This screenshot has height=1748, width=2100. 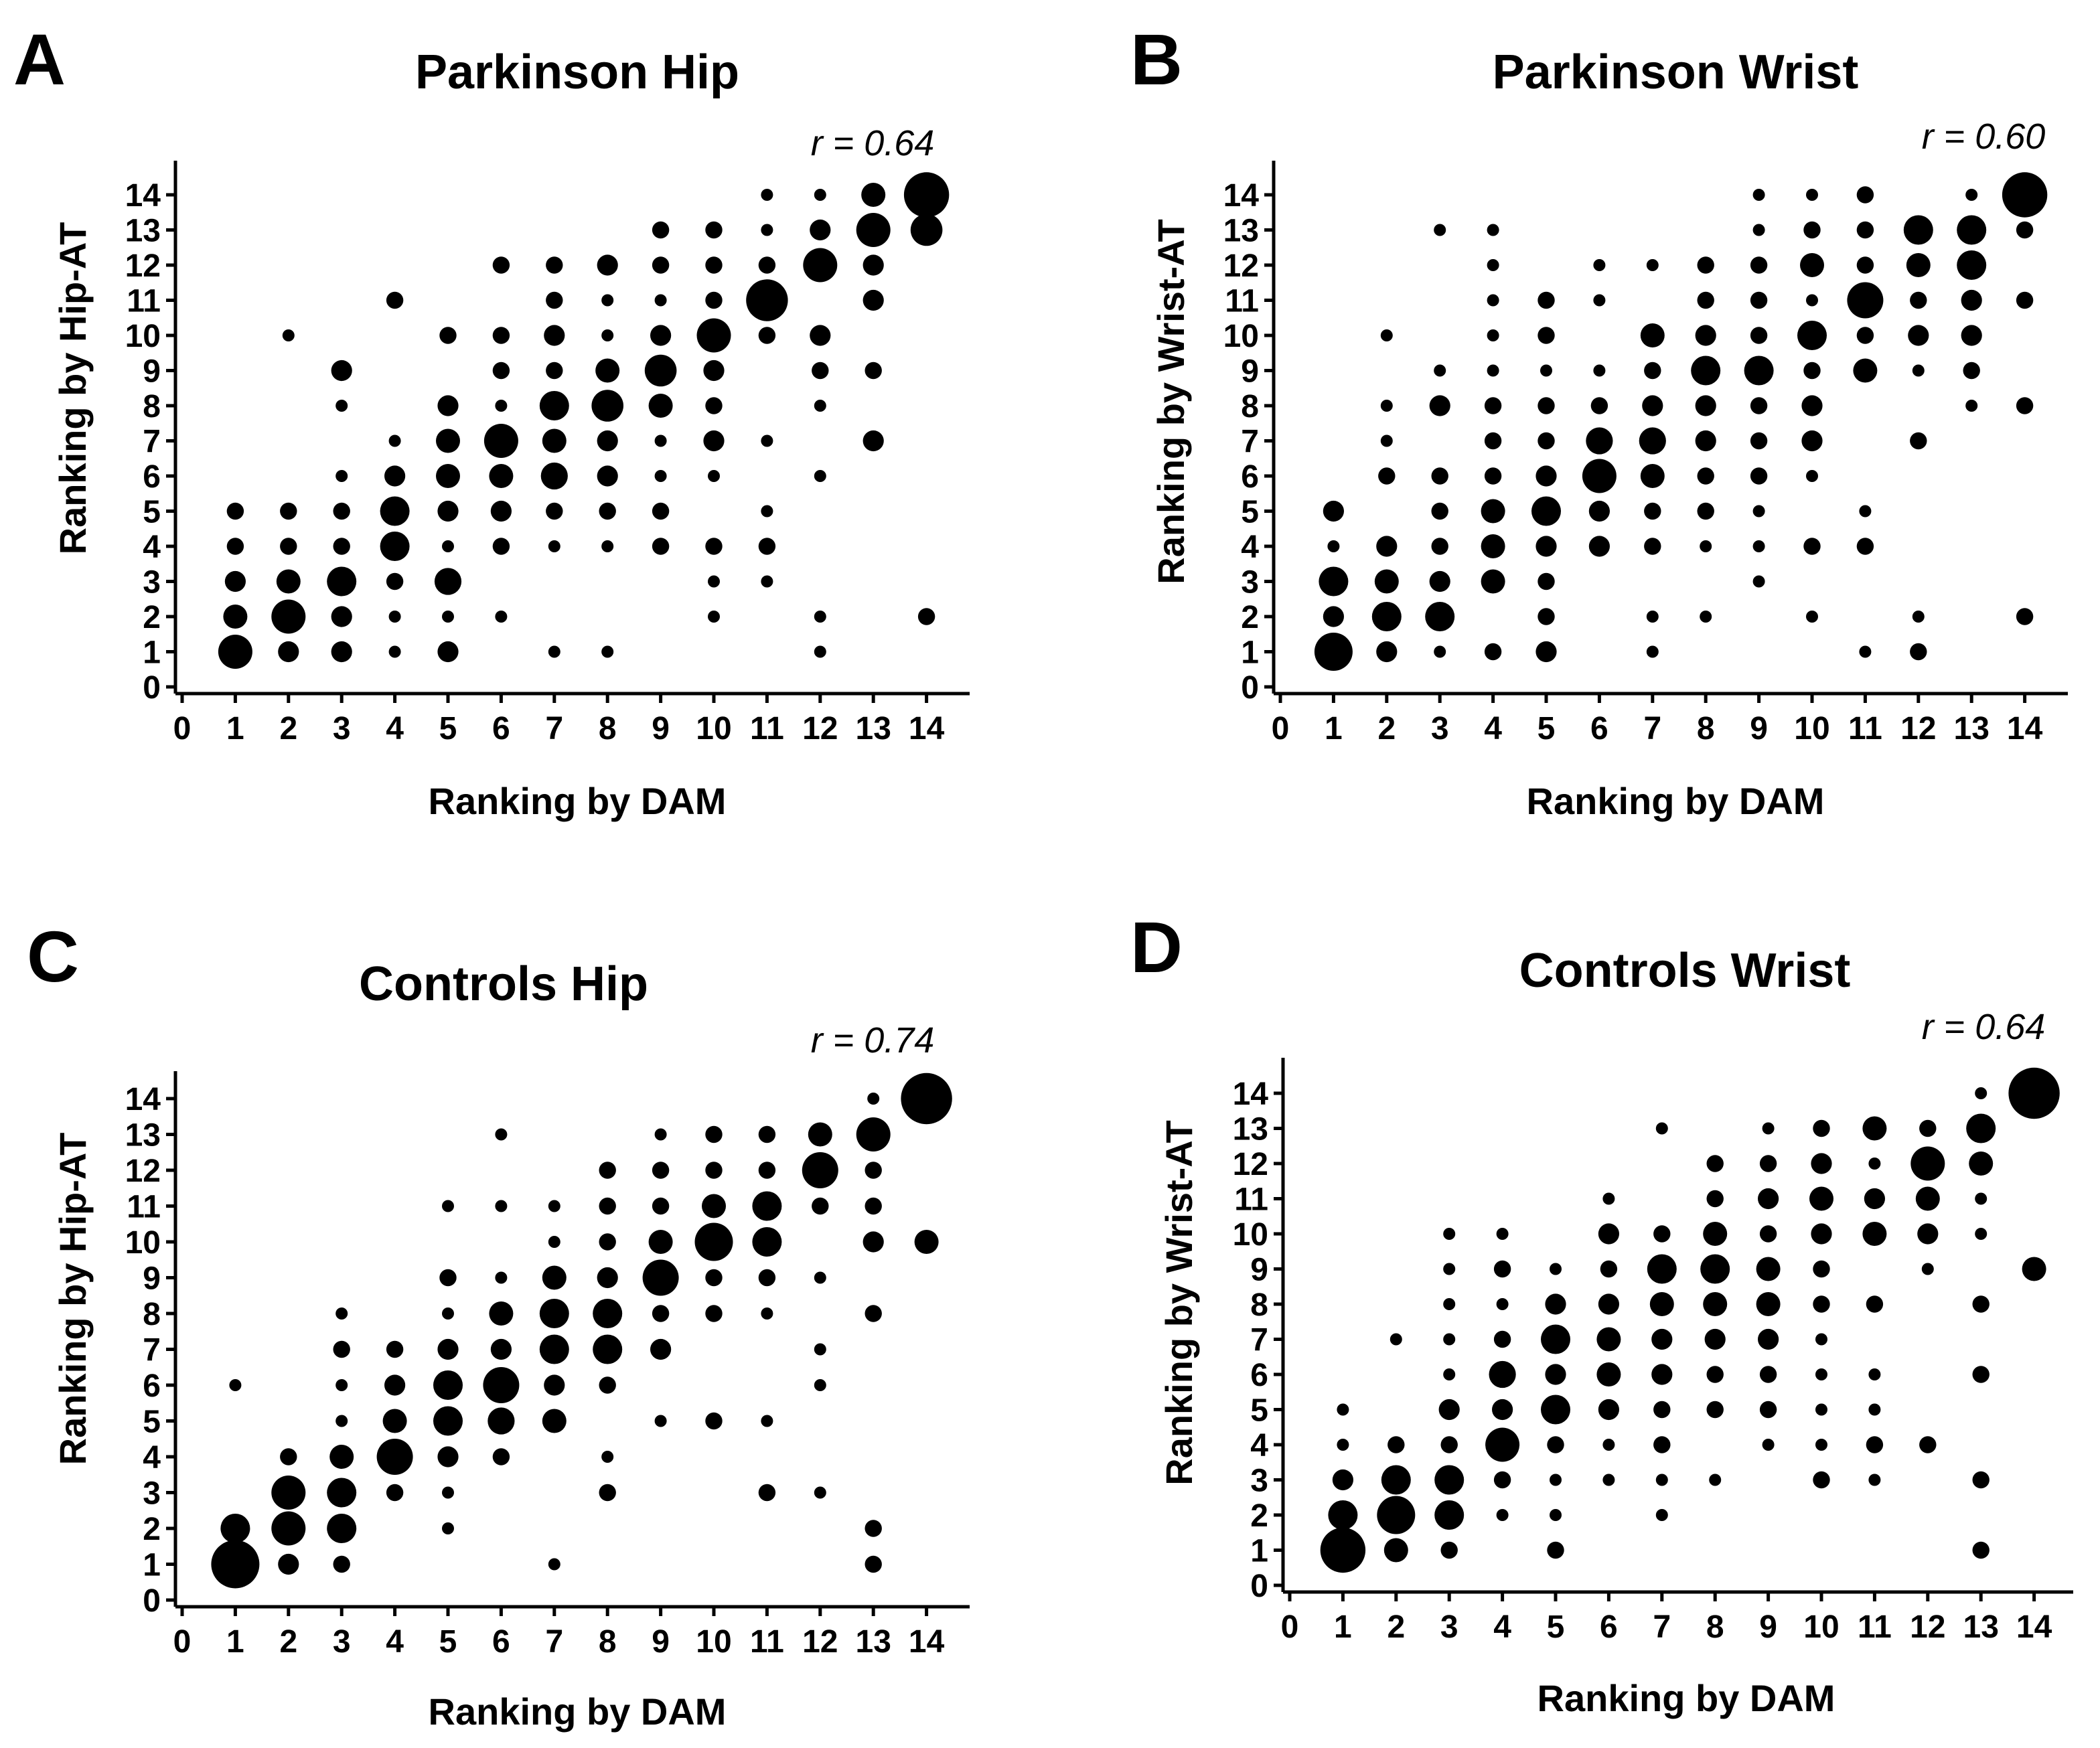 What do you see at coordinates (1984, 136) in the screenshot?
I see `correlation-annotation: r = 0.60` at bounding box center [1984, 136].